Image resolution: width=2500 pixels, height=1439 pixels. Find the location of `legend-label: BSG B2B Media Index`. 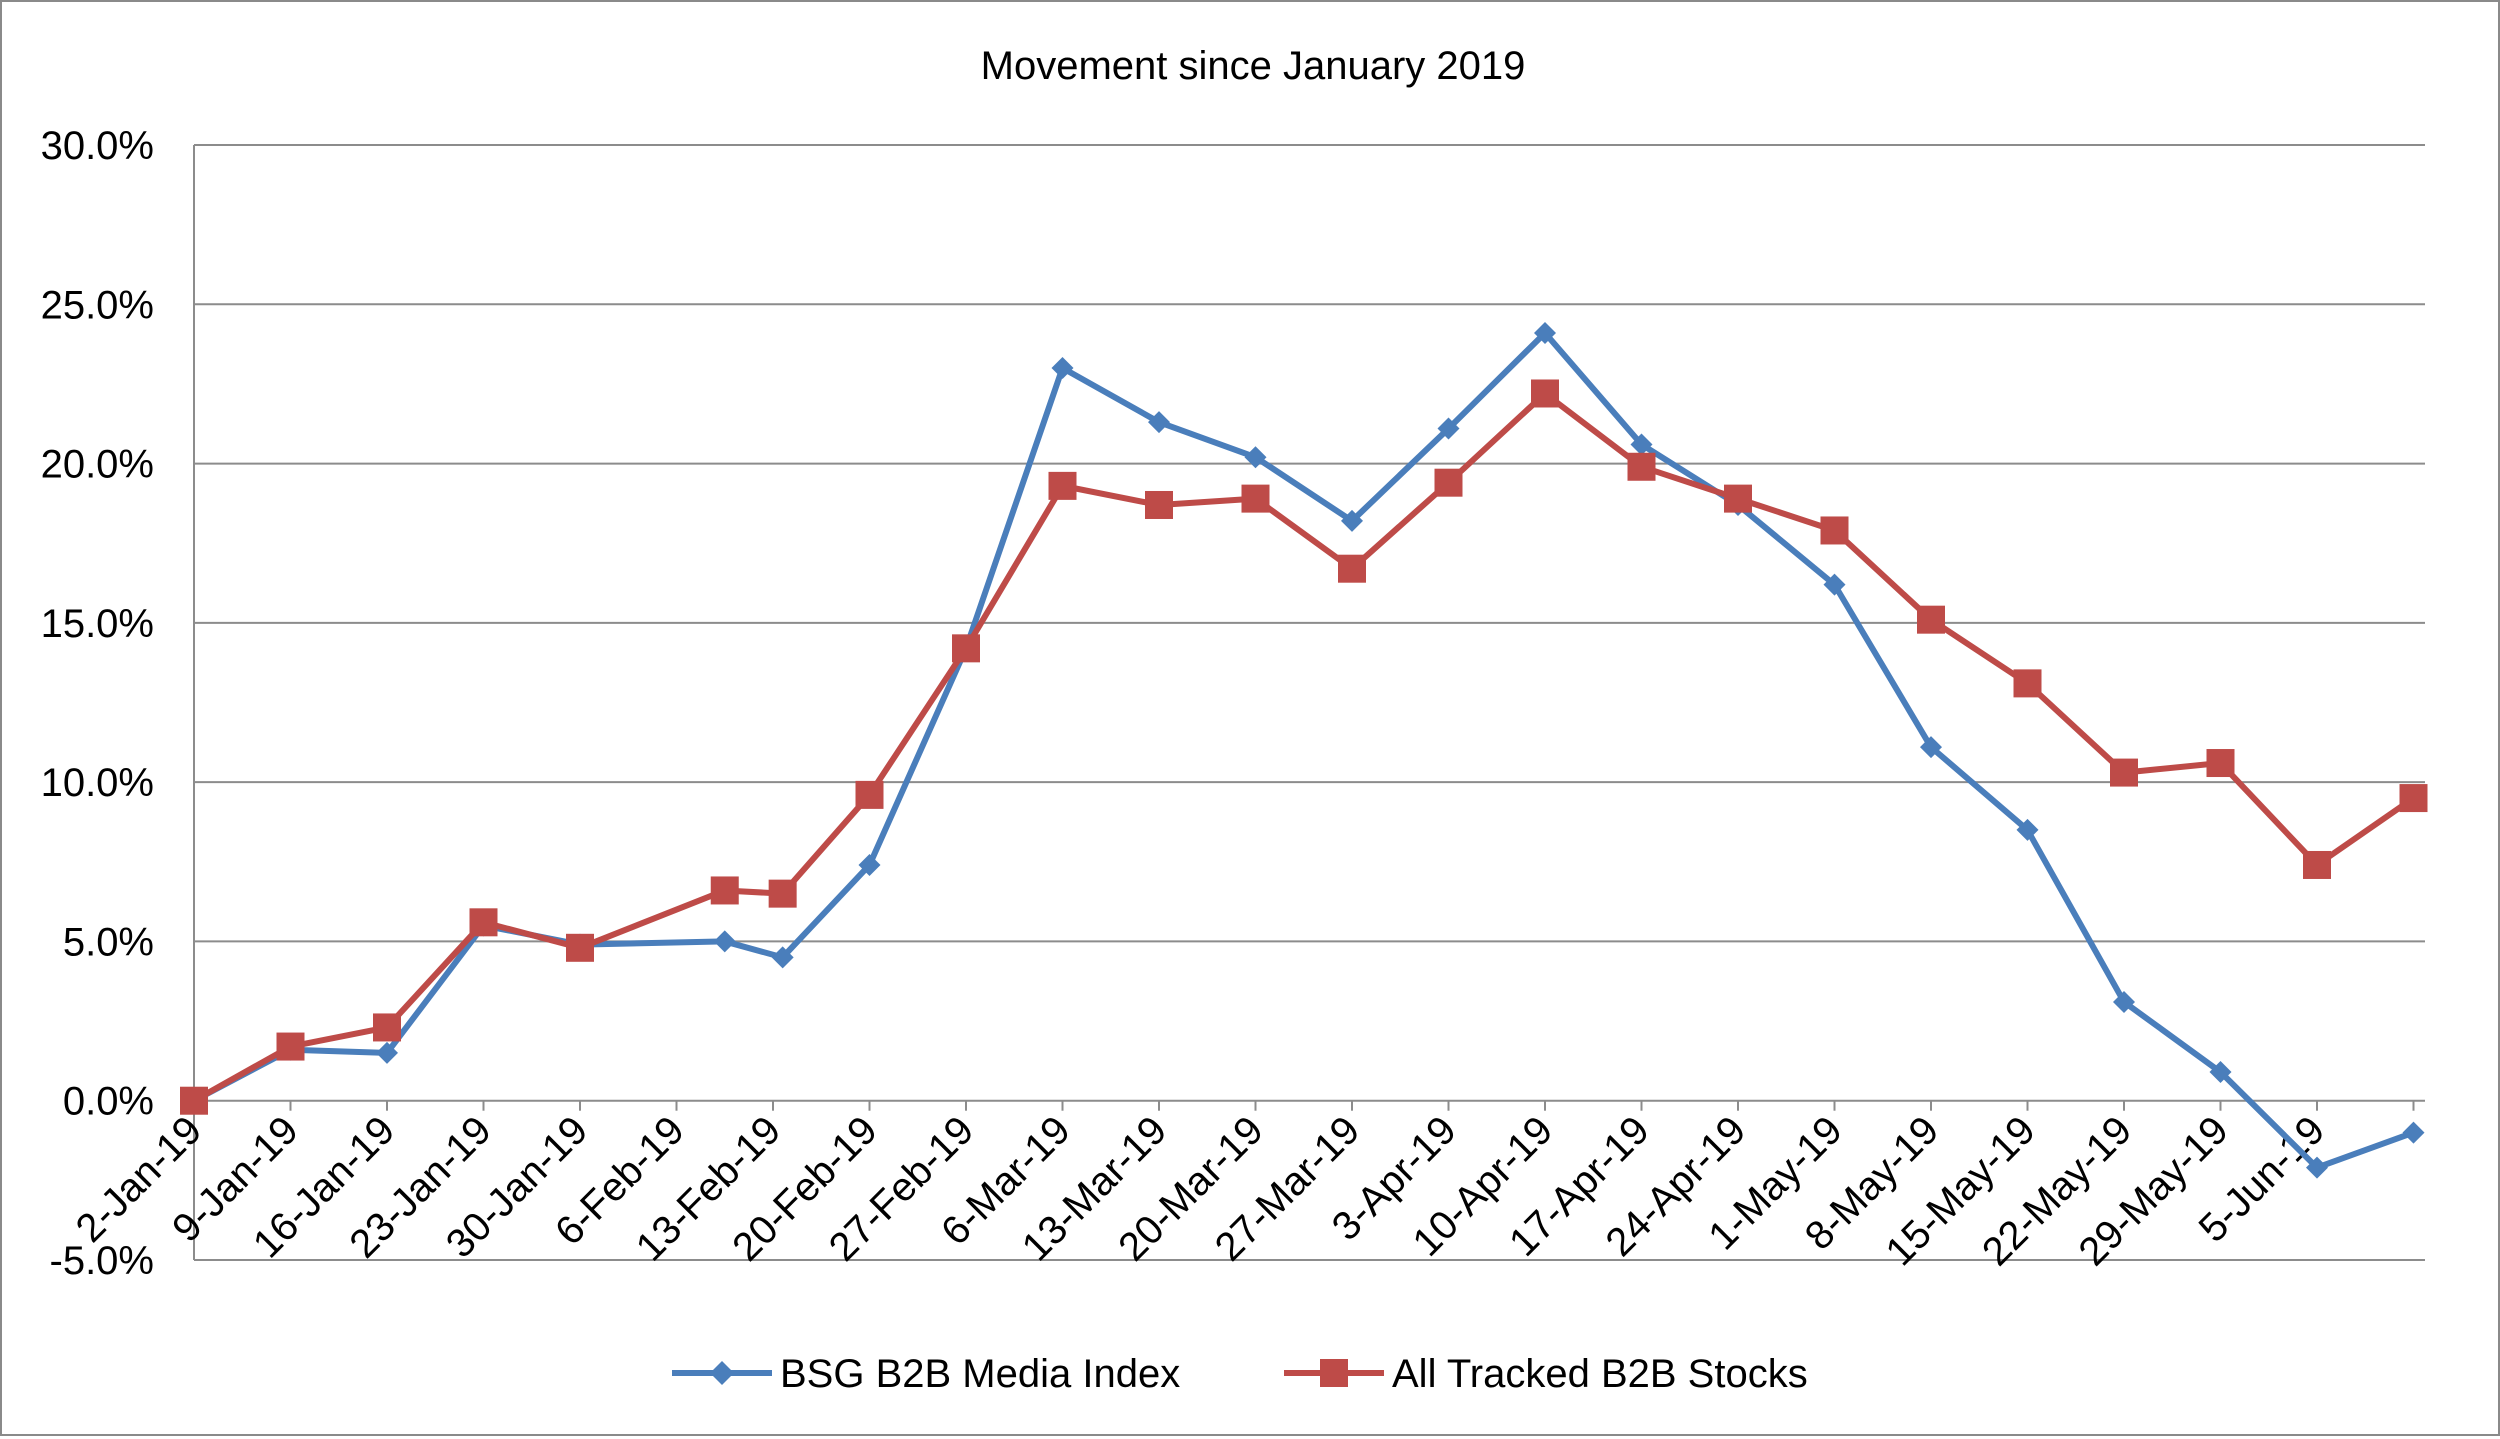

legend-label: BSG B2B Media Index is located at coordinates (980, 1374).